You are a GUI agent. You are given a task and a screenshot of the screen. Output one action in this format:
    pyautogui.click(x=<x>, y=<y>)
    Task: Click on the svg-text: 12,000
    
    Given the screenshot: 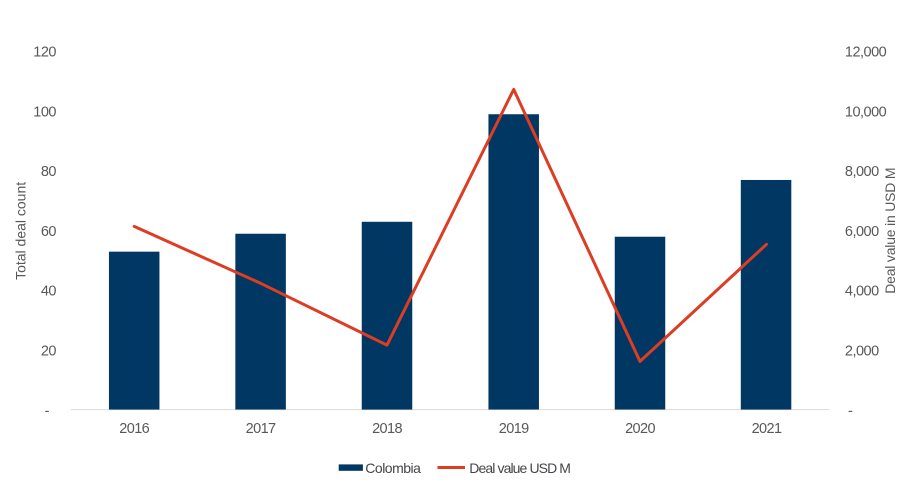 What is the action you would take?
    pyautogui.click(x=866, y=53)
    